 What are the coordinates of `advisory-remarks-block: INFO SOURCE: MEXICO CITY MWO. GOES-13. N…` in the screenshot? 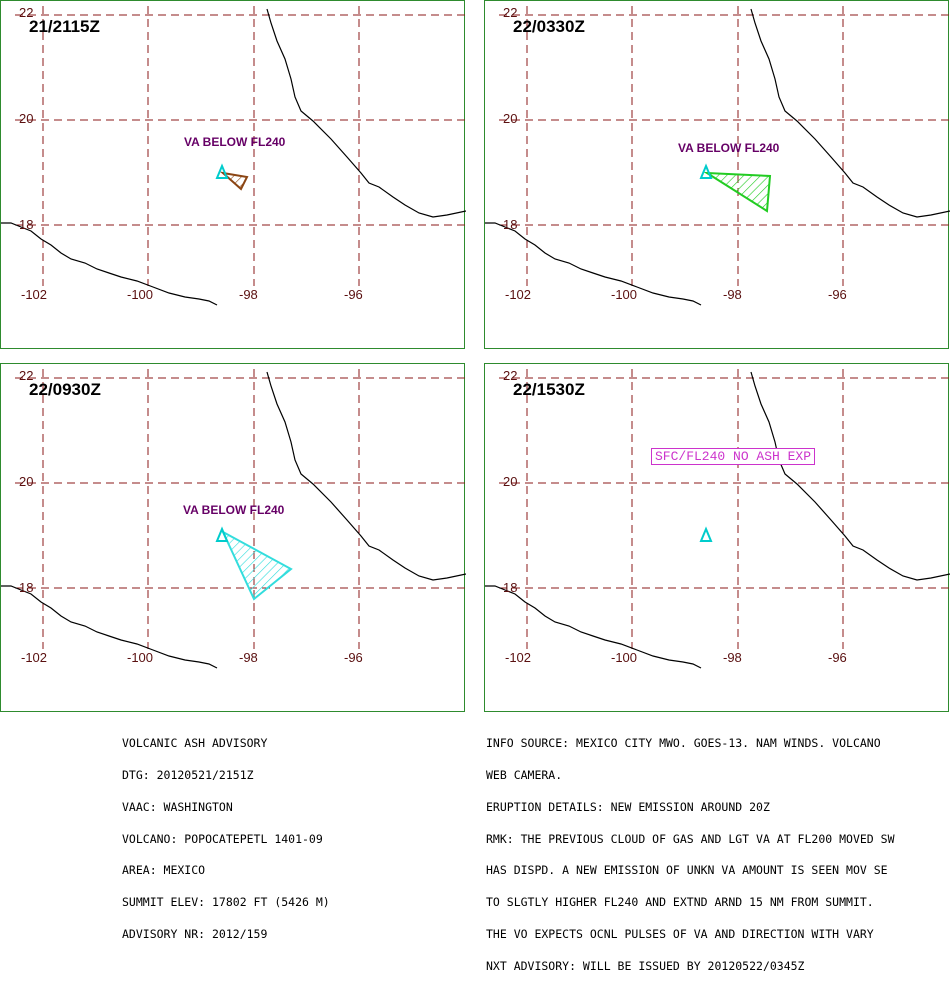 It's located at (690, 849).